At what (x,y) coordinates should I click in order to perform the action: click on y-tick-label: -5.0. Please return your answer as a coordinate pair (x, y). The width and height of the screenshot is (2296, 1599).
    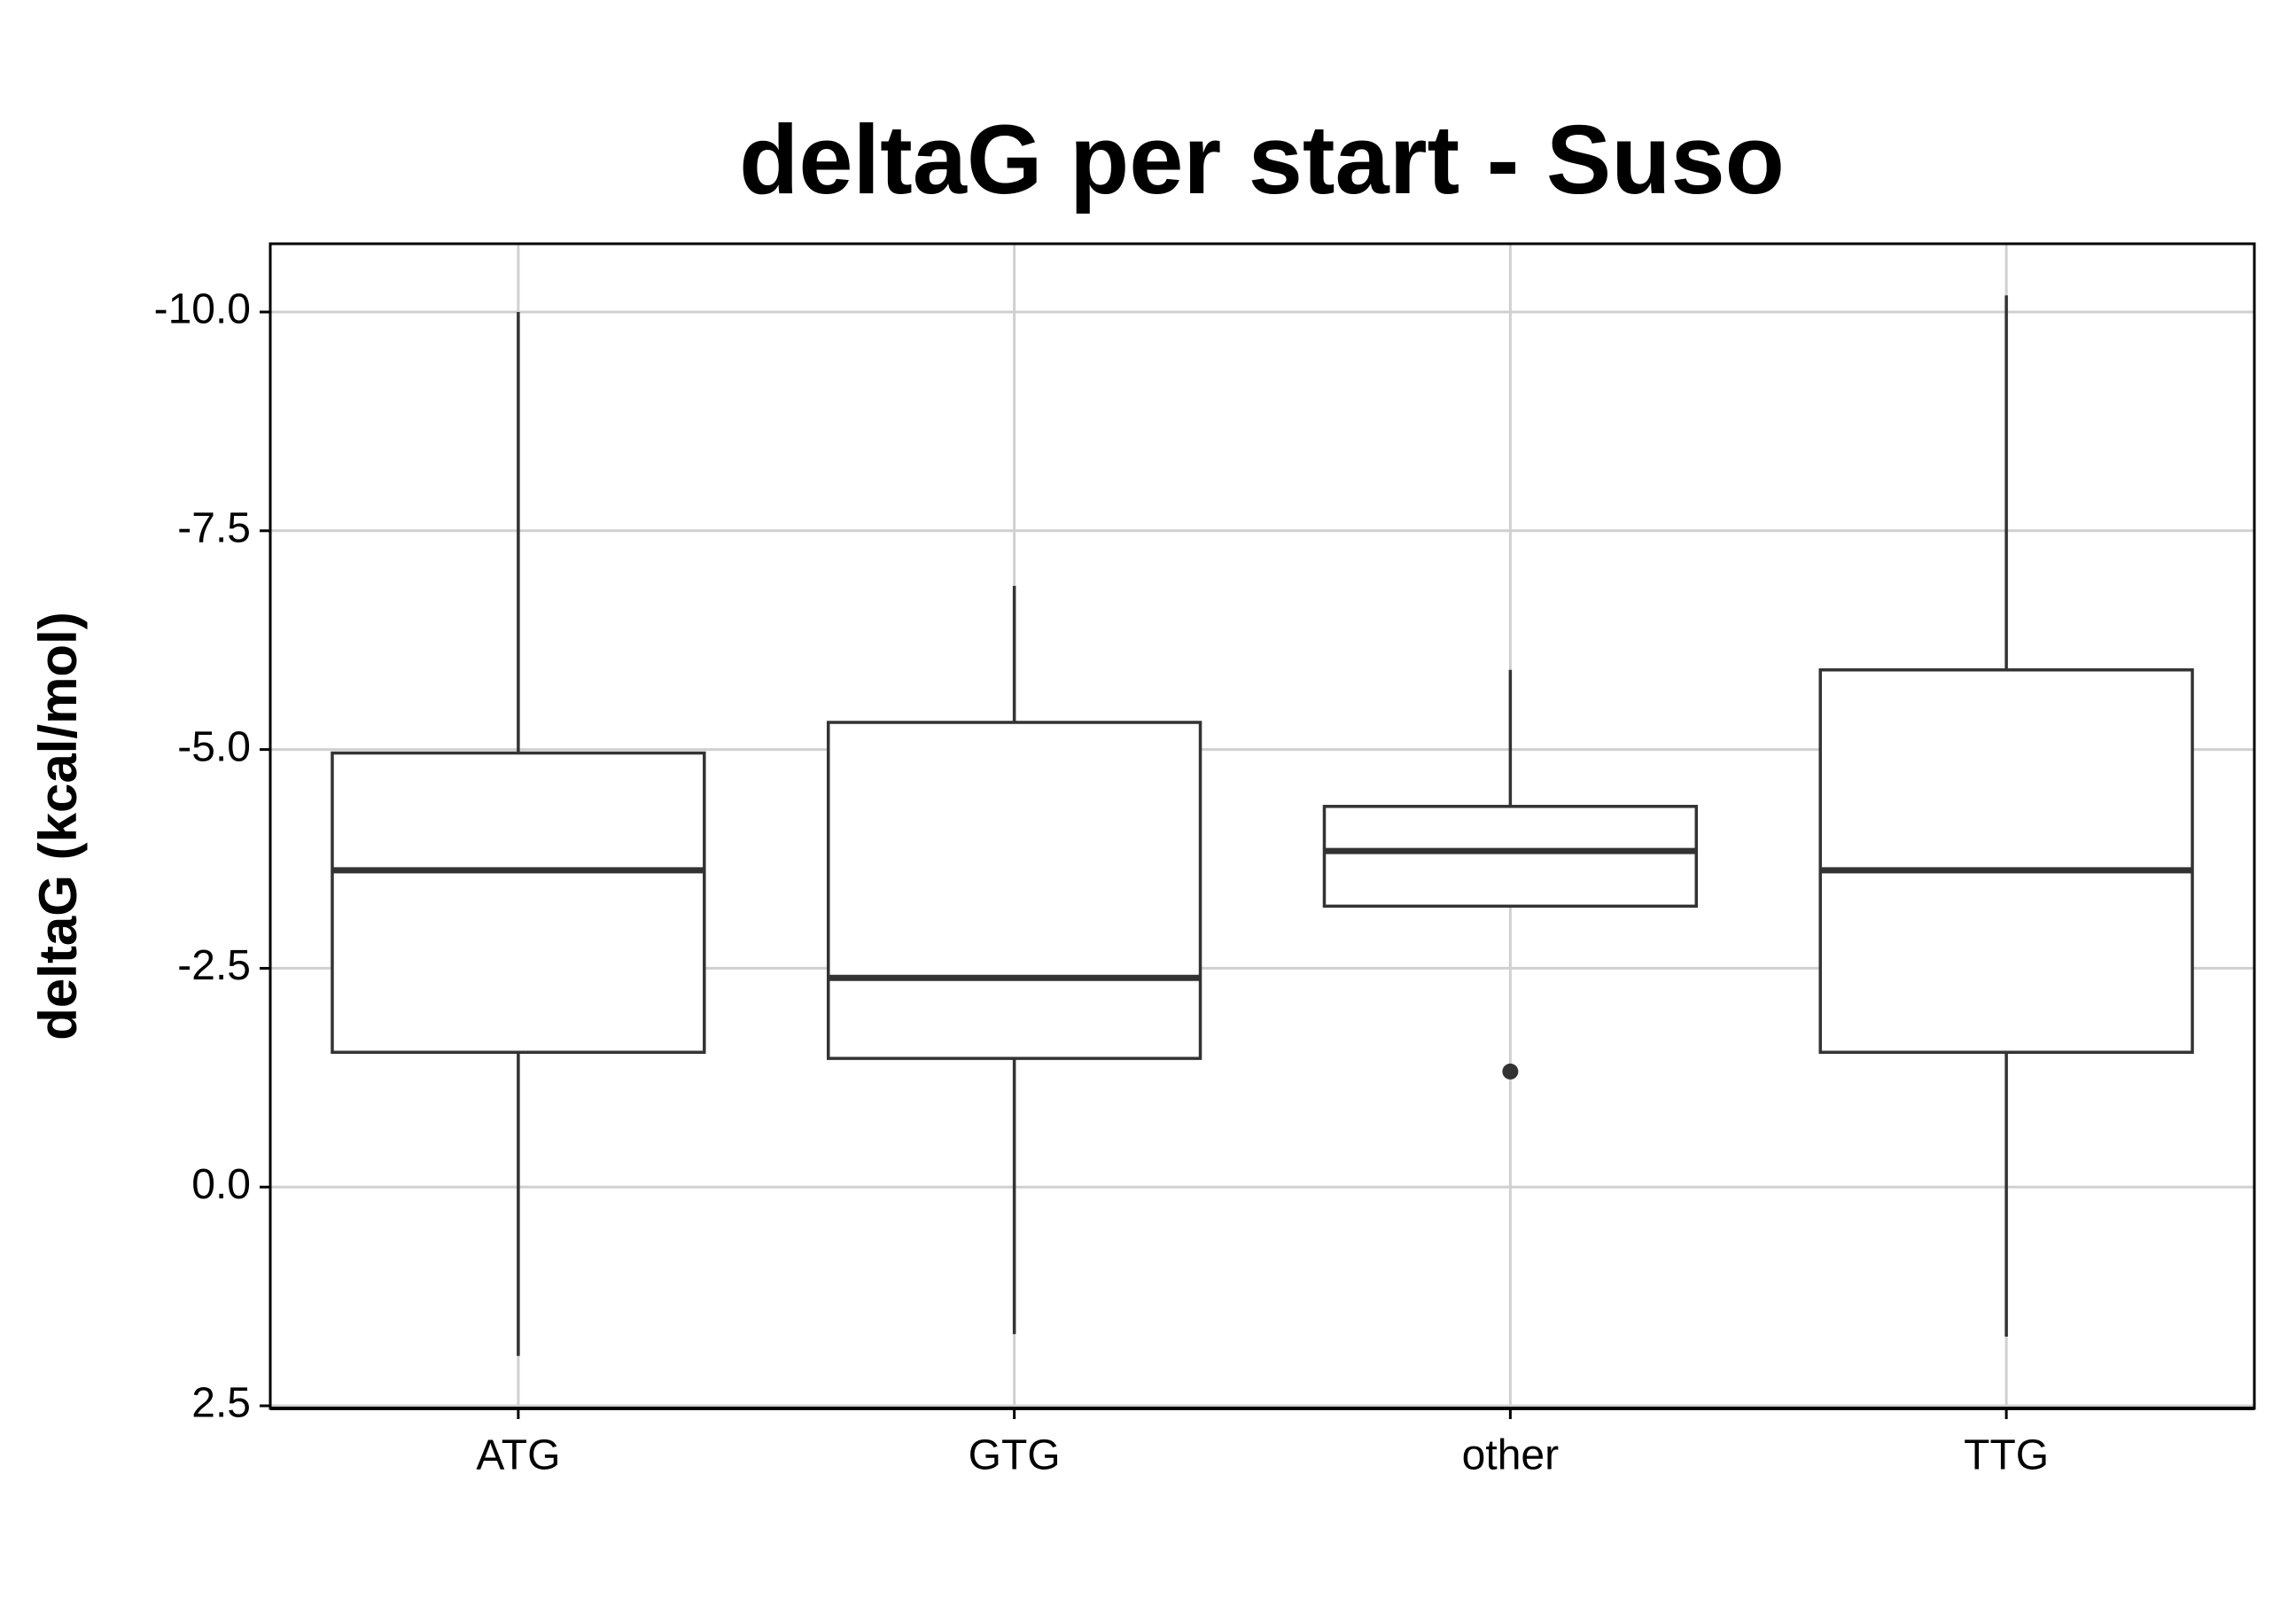
    Looking at the image, I should click on (214, 746).